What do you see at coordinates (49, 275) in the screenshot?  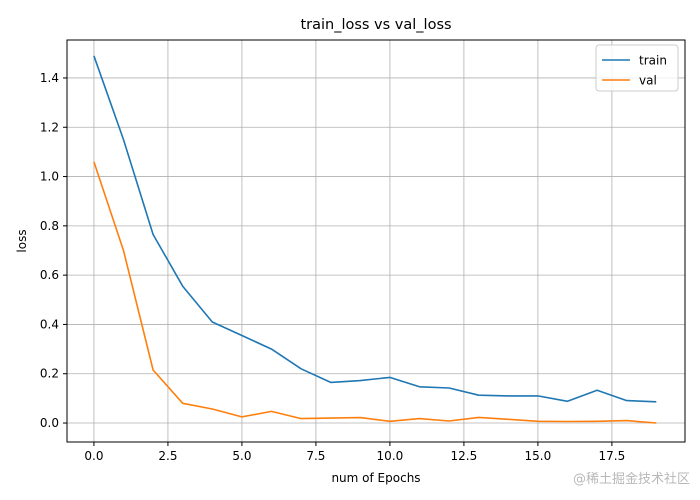 I see `y-tick-label: 0.6` at bounding box center [49, 275].